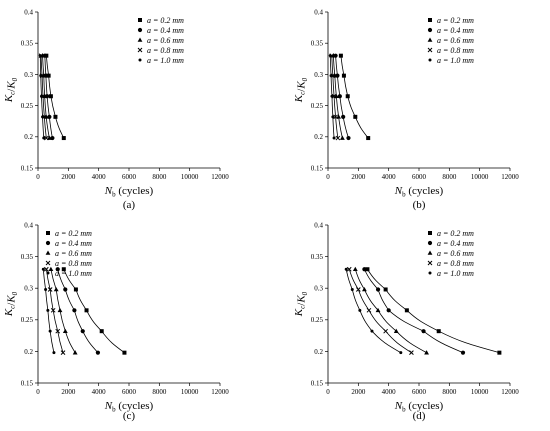 The width and height of the screenshot is (550, 431). I want to click on legend-entry: a = 1.0 mm, so click(165, 60).